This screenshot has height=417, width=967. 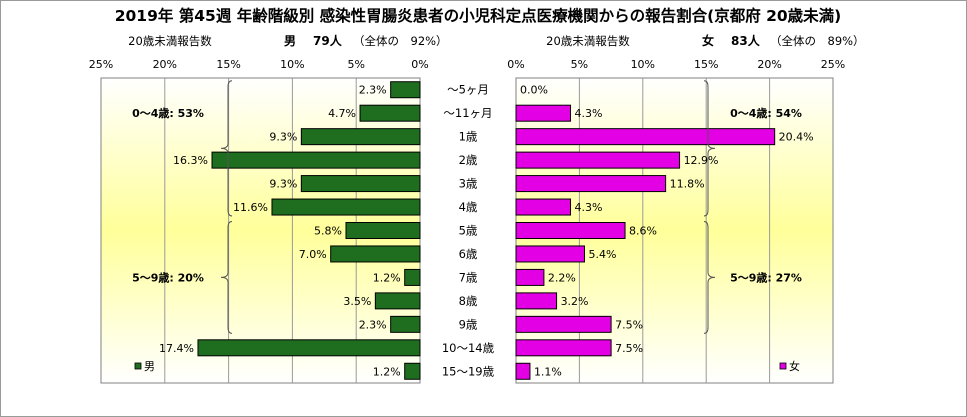 I want to click on female-legend-label: 女, so click(x=794, y=366).